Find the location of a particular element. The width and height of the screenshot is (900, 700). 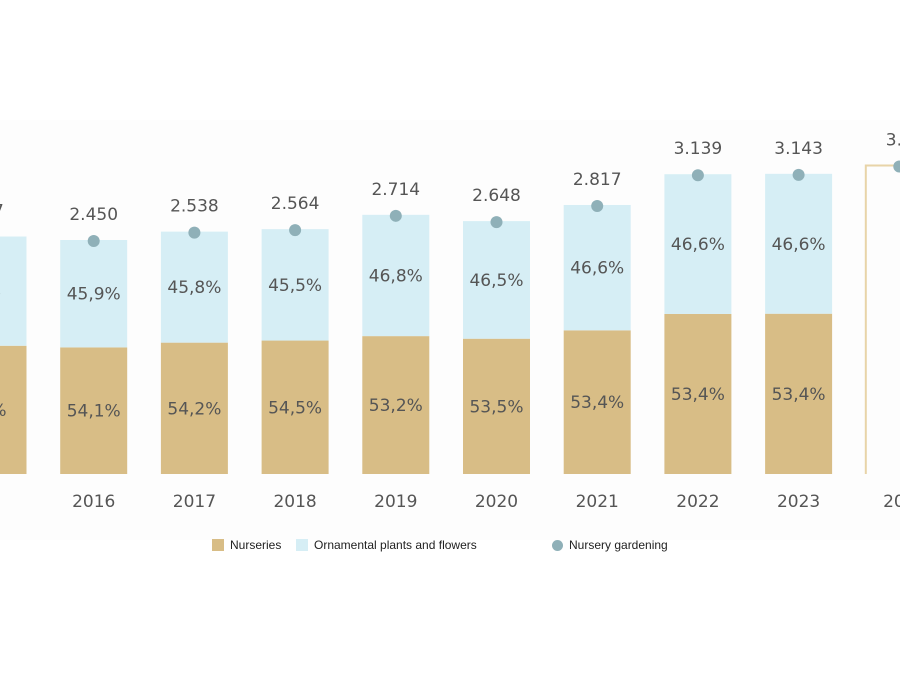

bar-nurseries-2019 is located at coordinates (396, 405).